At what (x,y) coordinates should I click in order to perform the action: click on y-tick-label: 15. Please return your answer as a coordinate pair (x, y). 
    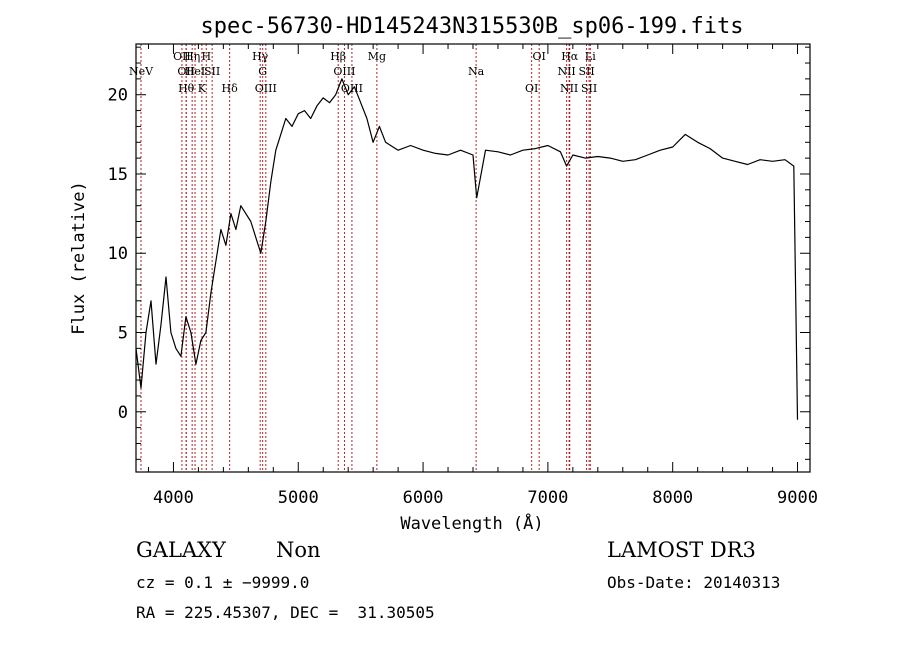
    Looking at the image, I should click on (118, 175).